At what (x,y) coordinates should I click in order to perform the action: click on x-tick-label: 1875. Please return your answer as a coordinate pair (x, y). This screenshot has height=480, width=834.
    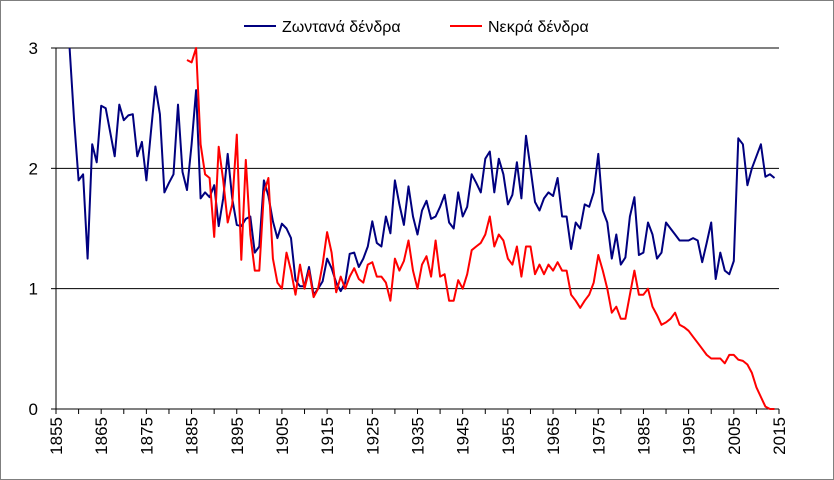
    Looking at the image, I should click on (146, 436).